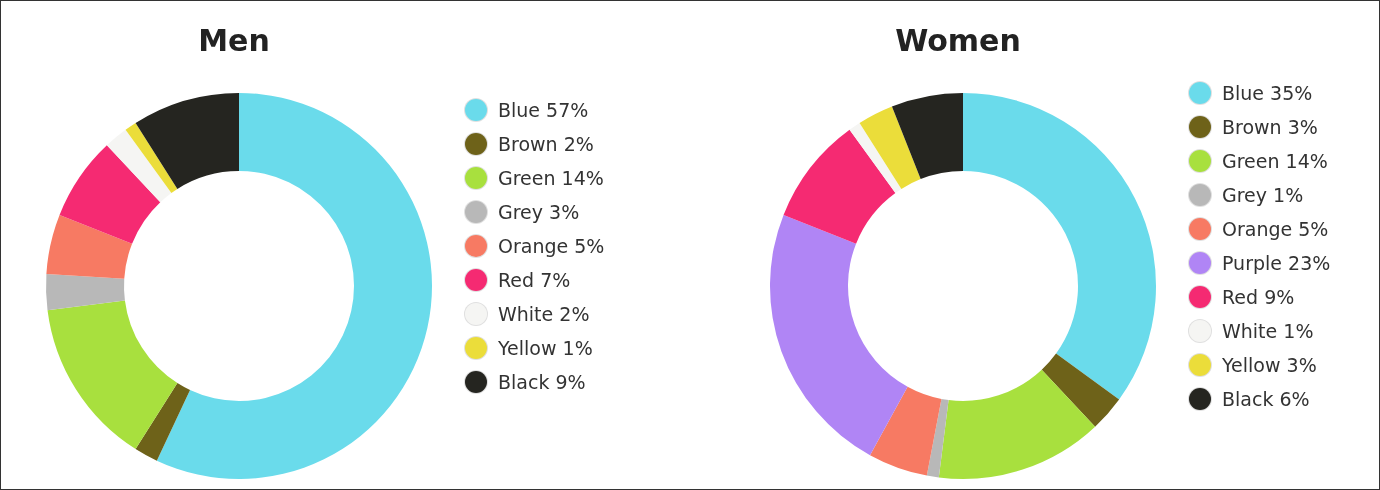 The height and width of the screenshot is (490, 1380). I want to click on data-label: 23%, so click(1309, 263).